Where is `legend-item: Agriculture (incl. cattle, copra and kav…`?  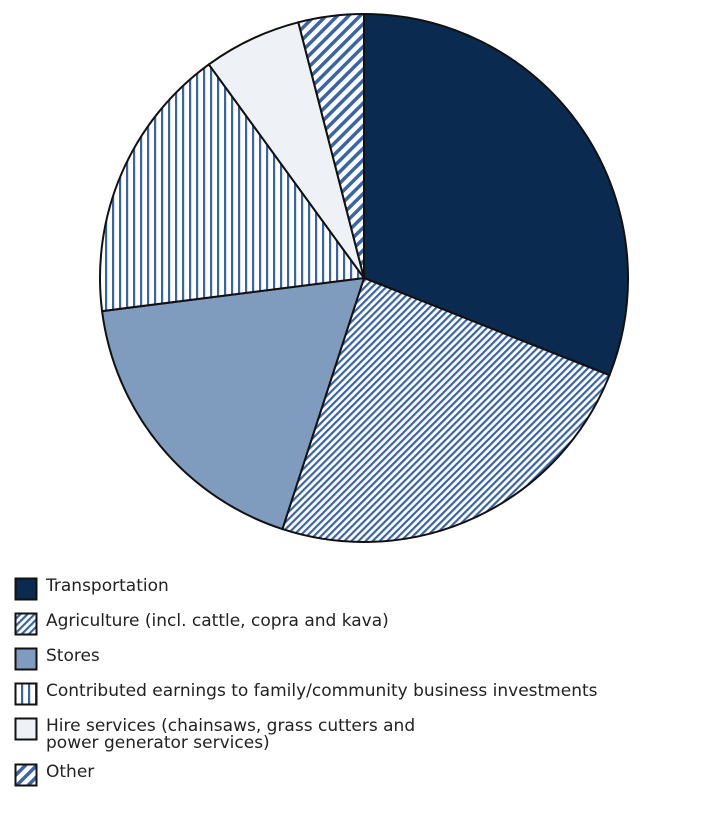
legend-item: Agriculture (incl. cattle, copra and kav… is located at coordinates (306, 623).